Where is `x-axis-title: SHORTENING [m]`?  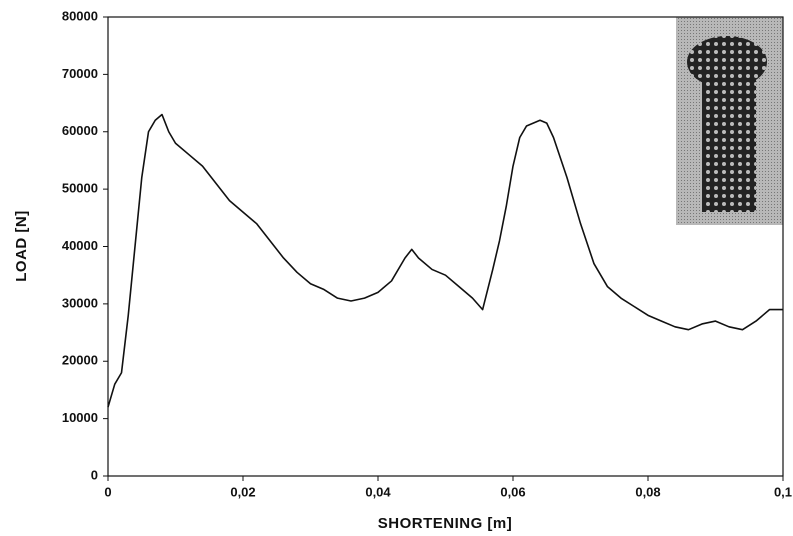
x-axis-title: SHORTENING [m] is located at coordinates (445, 523).